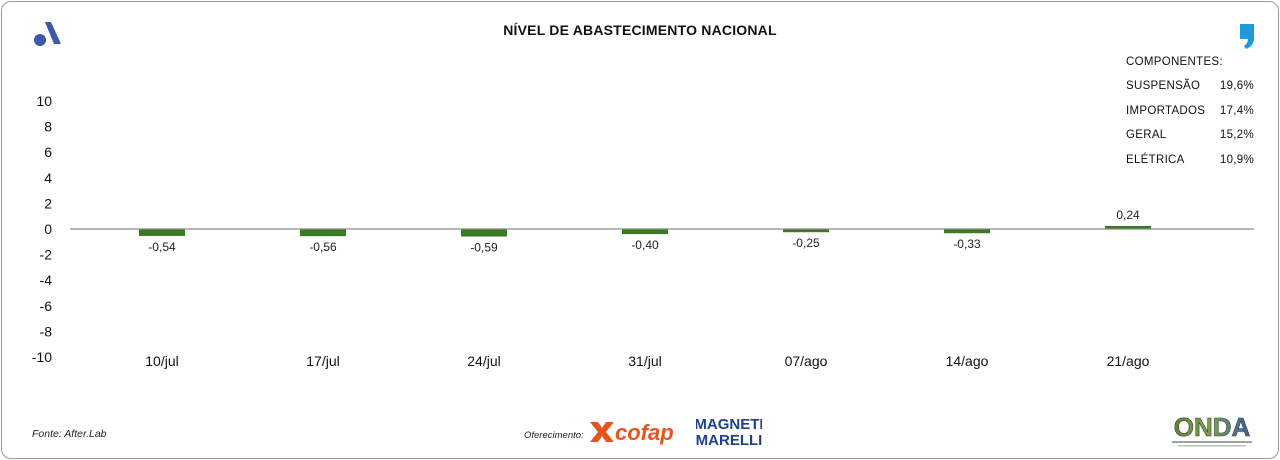 The height and width of the screenshot is (460, 1280). I want to click on component-value: 17,4%, so click(1236, 110).